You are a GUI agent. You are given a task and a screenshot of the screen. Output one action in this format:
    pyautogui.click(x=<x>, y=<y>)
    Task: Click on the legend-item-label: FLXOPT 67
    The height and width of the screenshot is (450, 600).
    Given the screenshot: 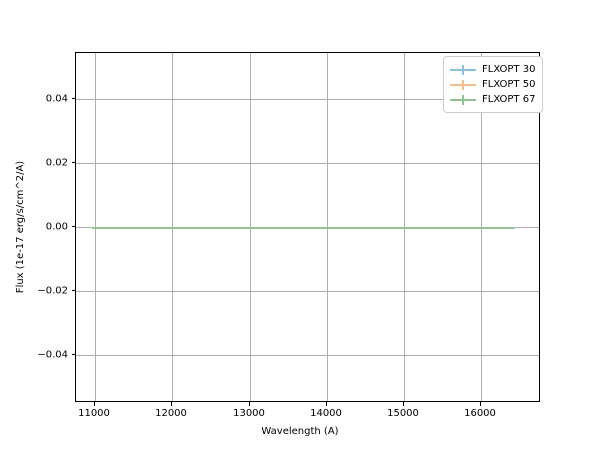 What is the action you would take?
    pyautogui.click(x=509, y=99)
    